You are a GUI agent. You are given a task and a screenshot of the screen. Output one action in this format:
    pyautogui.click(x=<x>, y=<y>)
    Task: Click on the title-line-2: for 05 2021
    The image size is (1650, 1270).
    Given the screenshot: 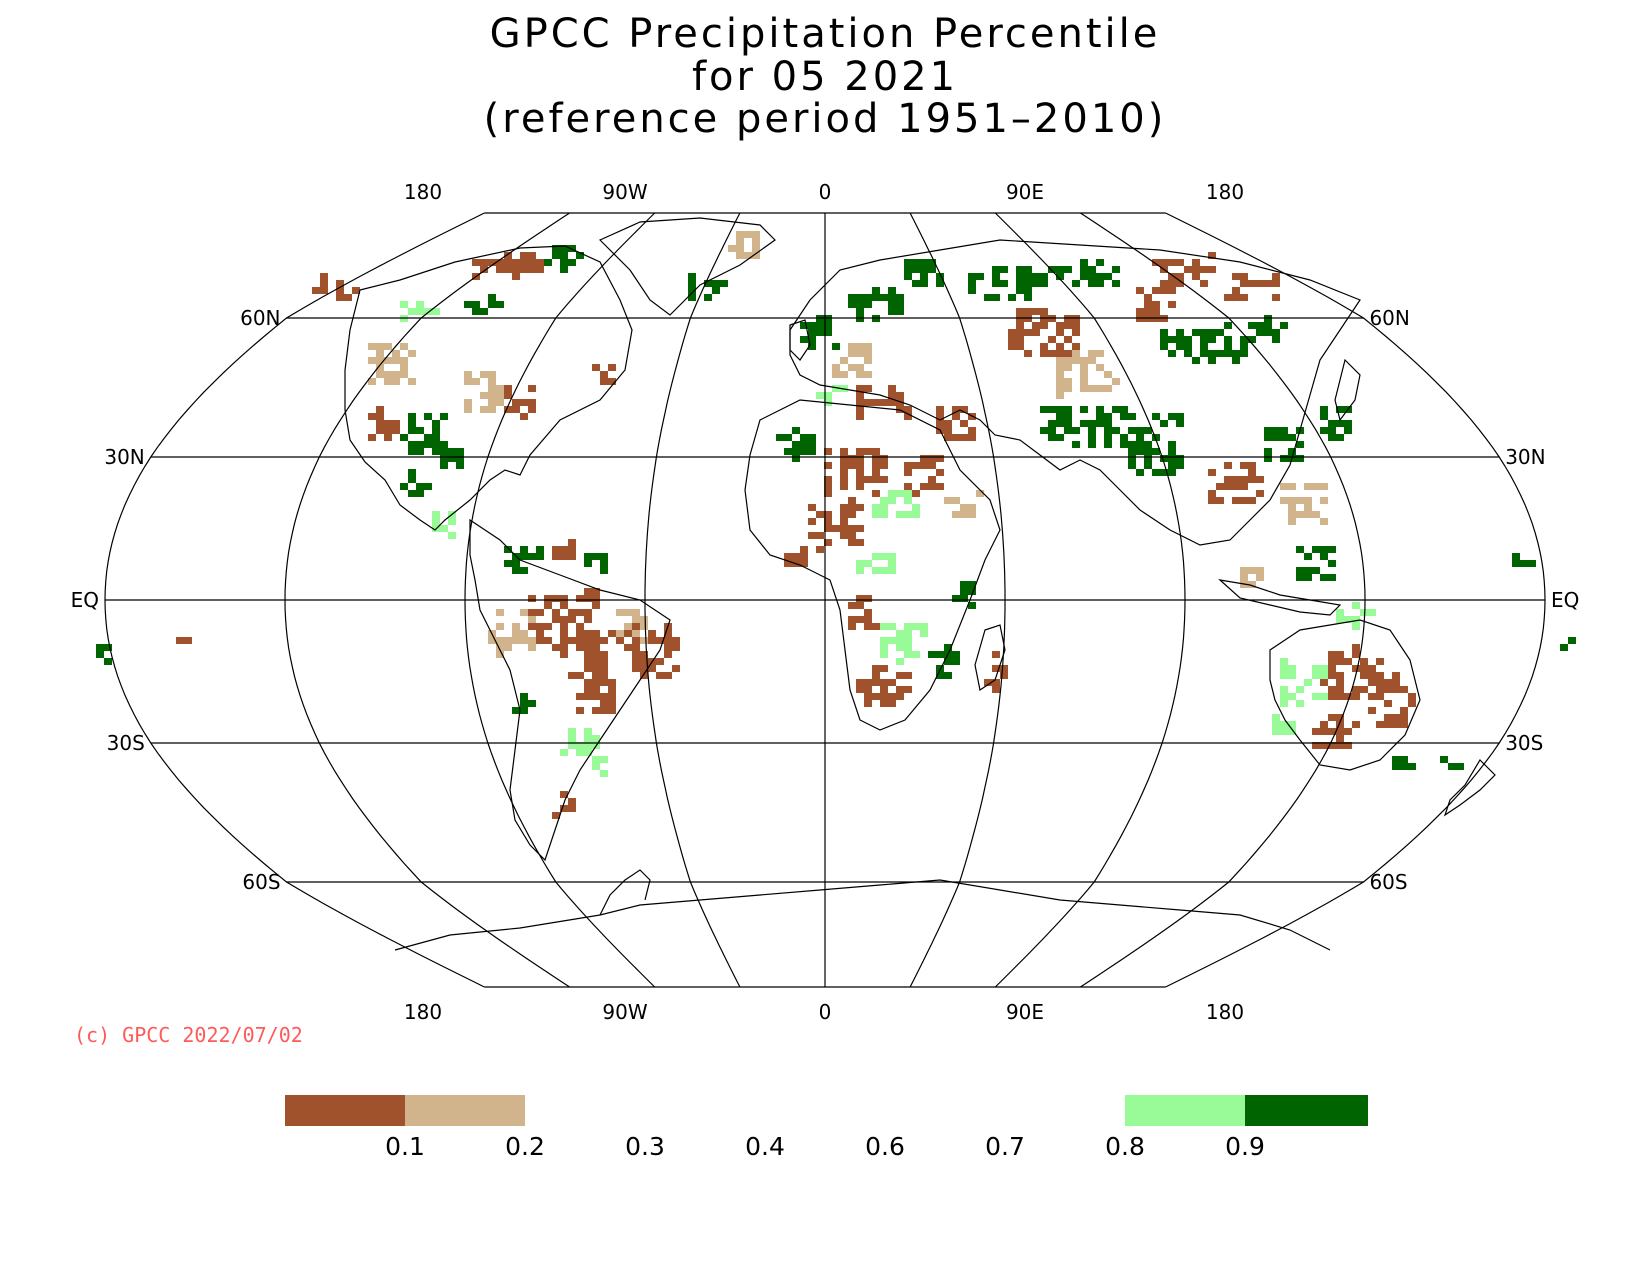 What is the action you would take?
    pyautogui.click(x=825, y=77)
    